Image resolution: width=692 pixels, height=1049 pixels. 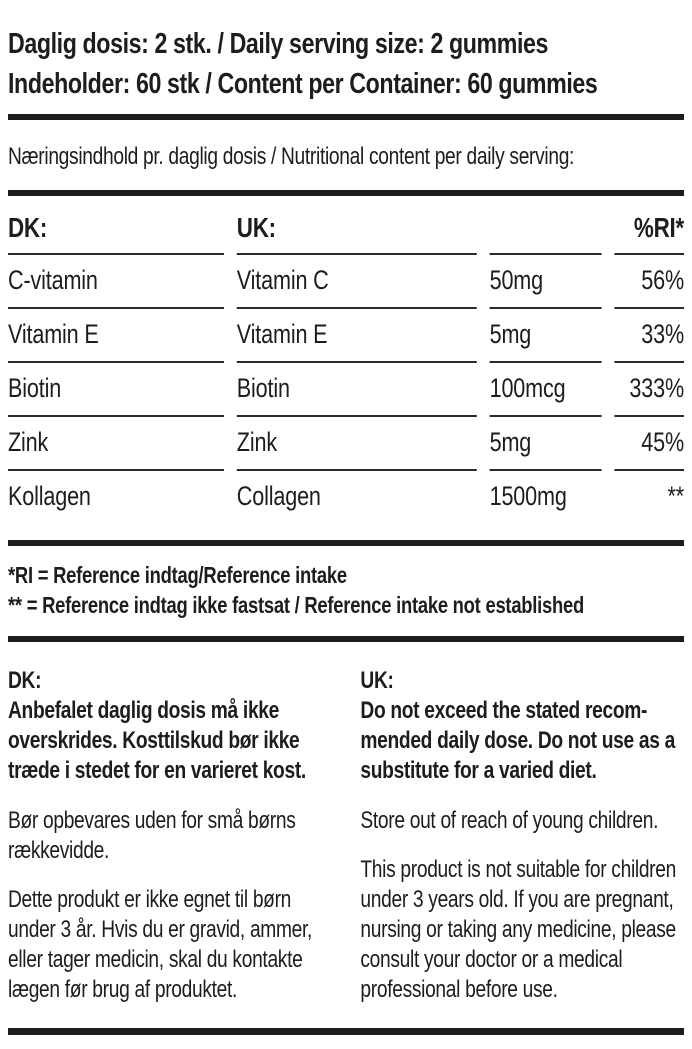 What do you see at coordinates (509, 820) in the screenshot?
I see `uk-storage-text: Store out of reach of young children.` at bounding box center [509, 820].